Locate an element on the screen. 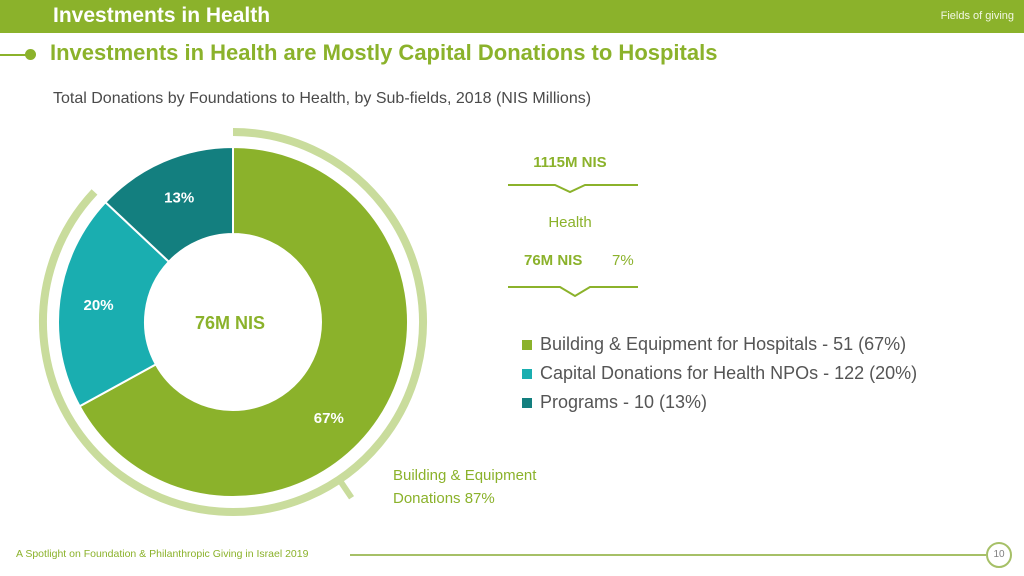 The height and width of the screenshot is (576, 1024). field-amount: 76M NIS is located at coordinates (553, 260).